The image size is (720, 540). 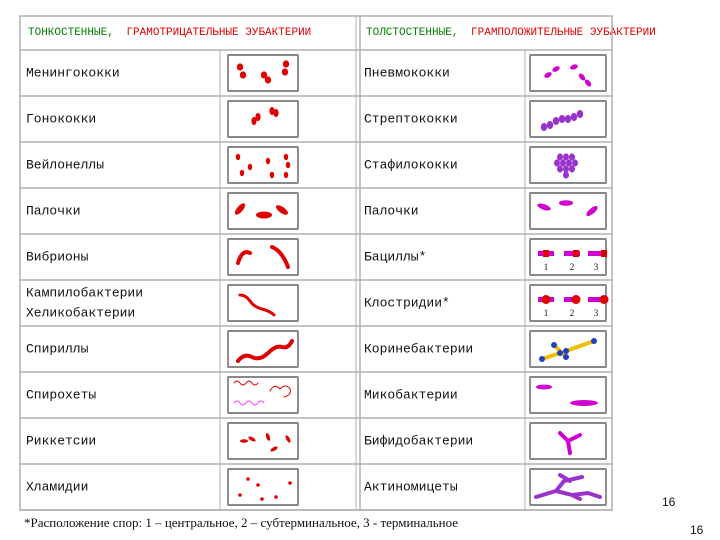 What do you see at coordinates (418, 348) in the screenshot?
I see `bacteria-name: Коринебактерии` at bounding box center [418, 348].